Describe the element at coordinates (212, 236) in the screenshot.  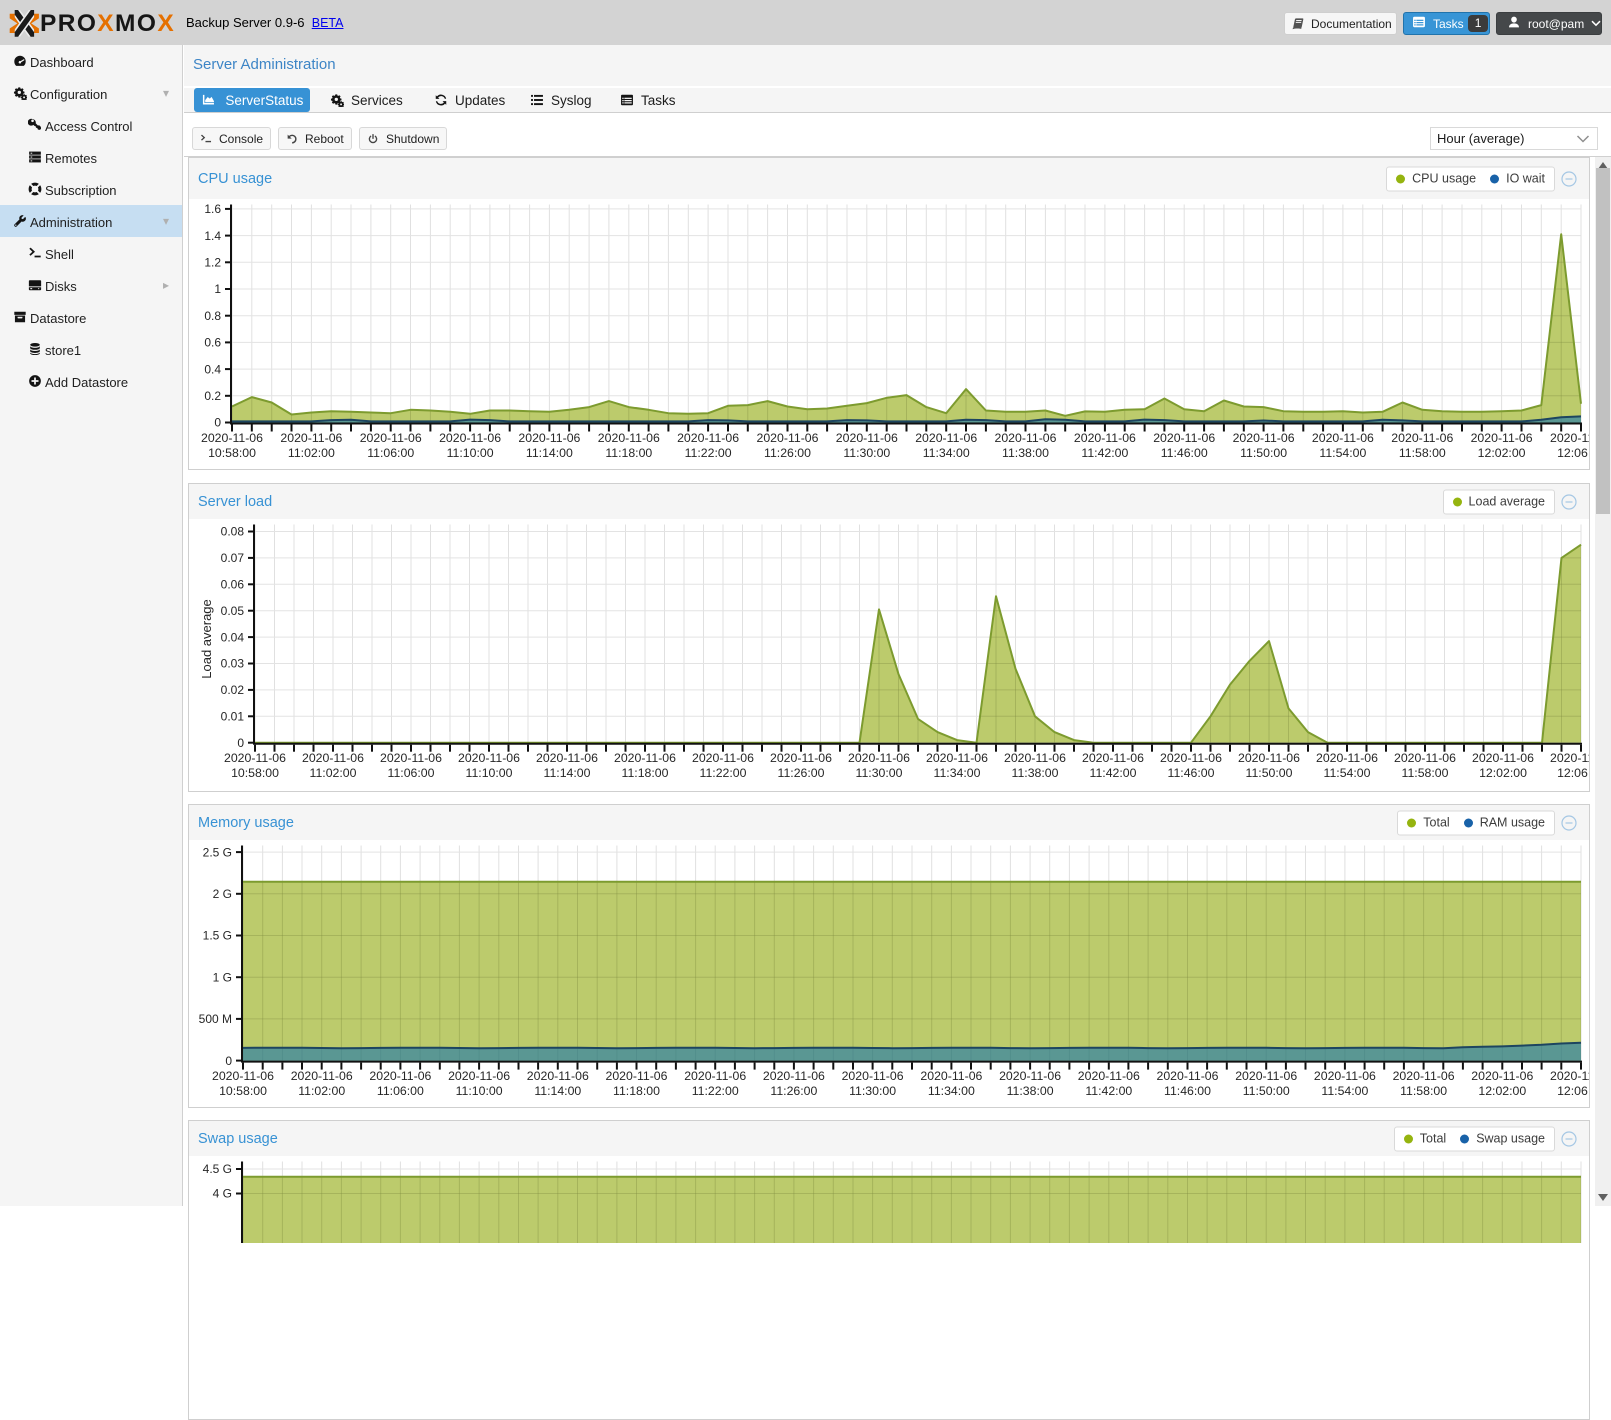
I see `svg-text: 1.4` at that location.